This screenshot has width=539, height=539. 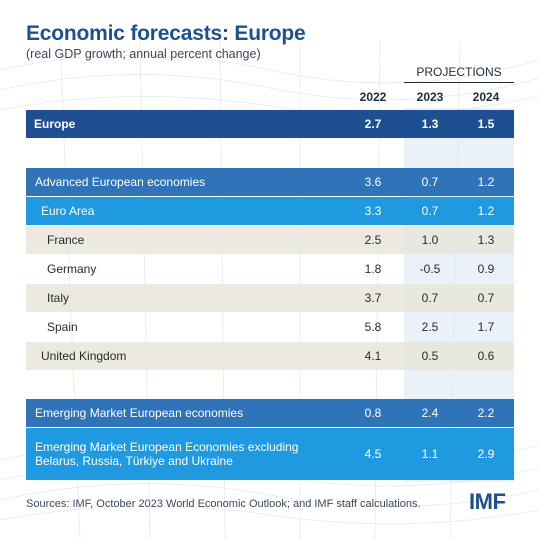 I want to click on value-2023: 2.5, so click(x=430, y=327).